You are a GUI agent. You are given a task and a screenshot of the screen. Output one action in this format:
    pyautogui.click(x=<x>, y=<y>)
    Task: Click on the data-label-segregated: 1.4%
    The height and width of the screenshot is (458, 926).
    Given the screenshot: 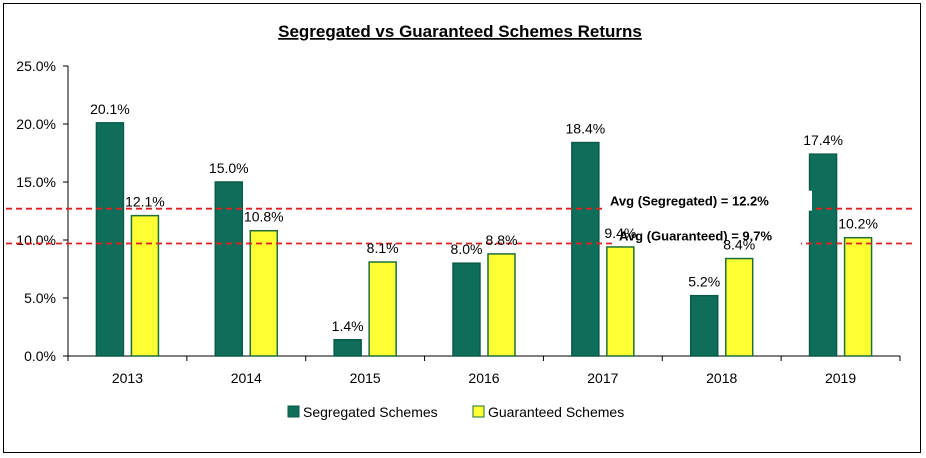 What is the action you would take?
    pyautogui.click(x=348, y=326)
    